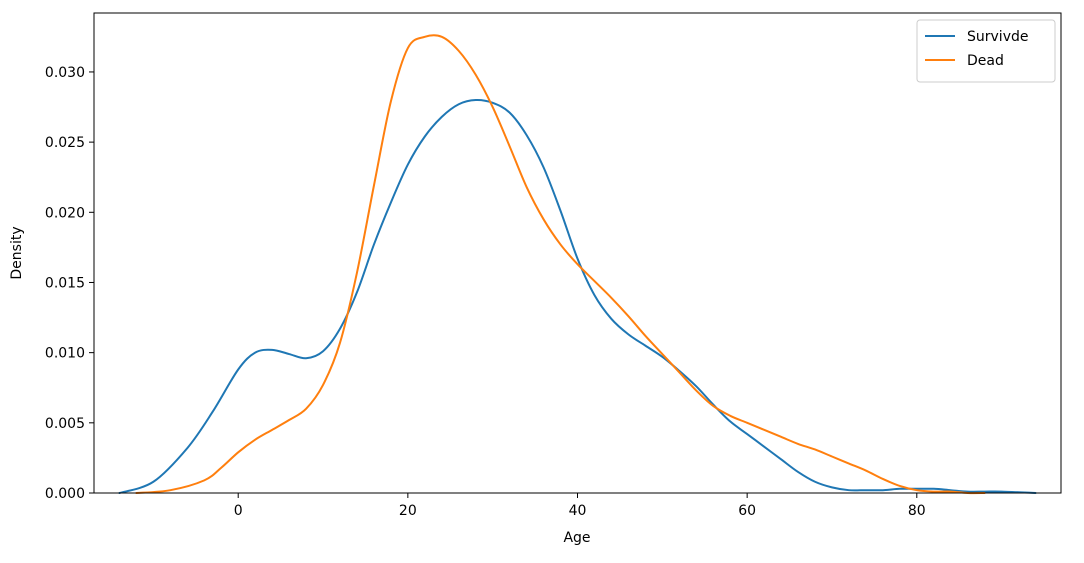 The image size is (1084, 563). Describe the element at coordinates (576, 538) in the screenshot. I see `x-axis-title: Age` at that location.